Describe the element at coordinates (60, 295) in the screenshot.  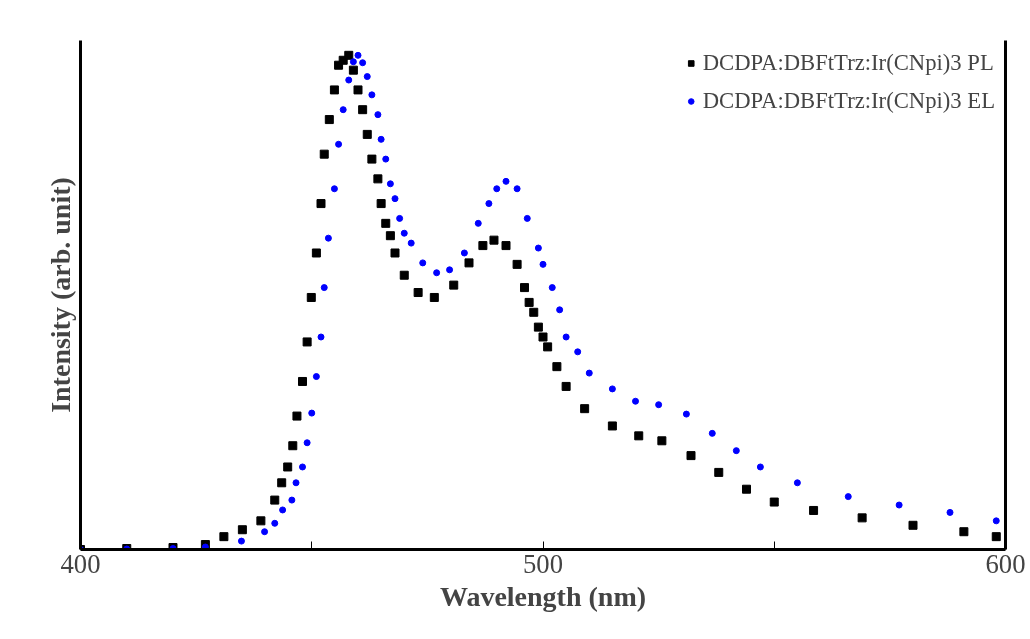
I see `y-axis-title: Intensity (arb. unit)` at that location.